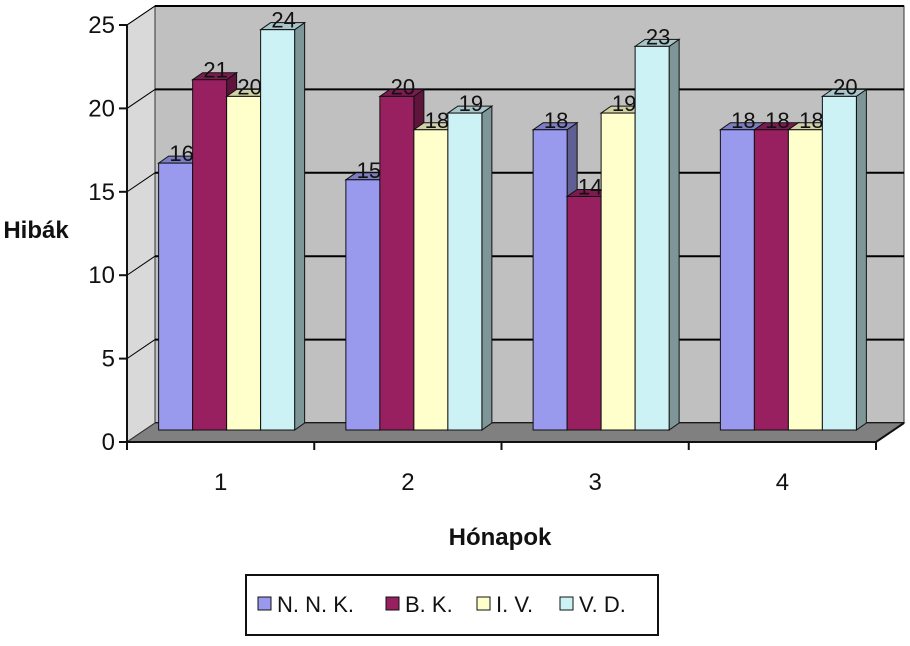 This screenshot has height=646, width=910. What do you see at coordinates (101, 192) in the screenshot?
I see `y-tick-label-15: 15` at bounding box center [101, 192].